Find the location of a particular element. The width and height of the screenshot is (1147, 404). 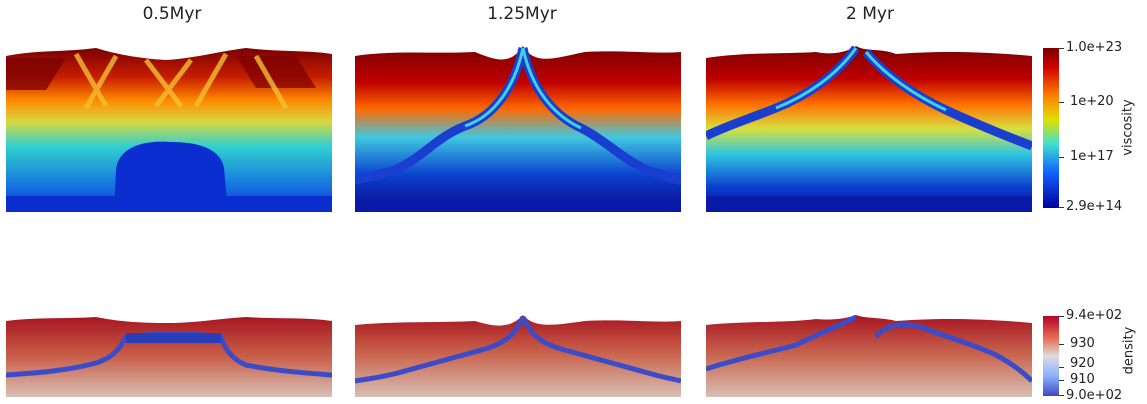

viscosity-tick-label-3: 2.9e+14 is located at coordinates (1094, 206).